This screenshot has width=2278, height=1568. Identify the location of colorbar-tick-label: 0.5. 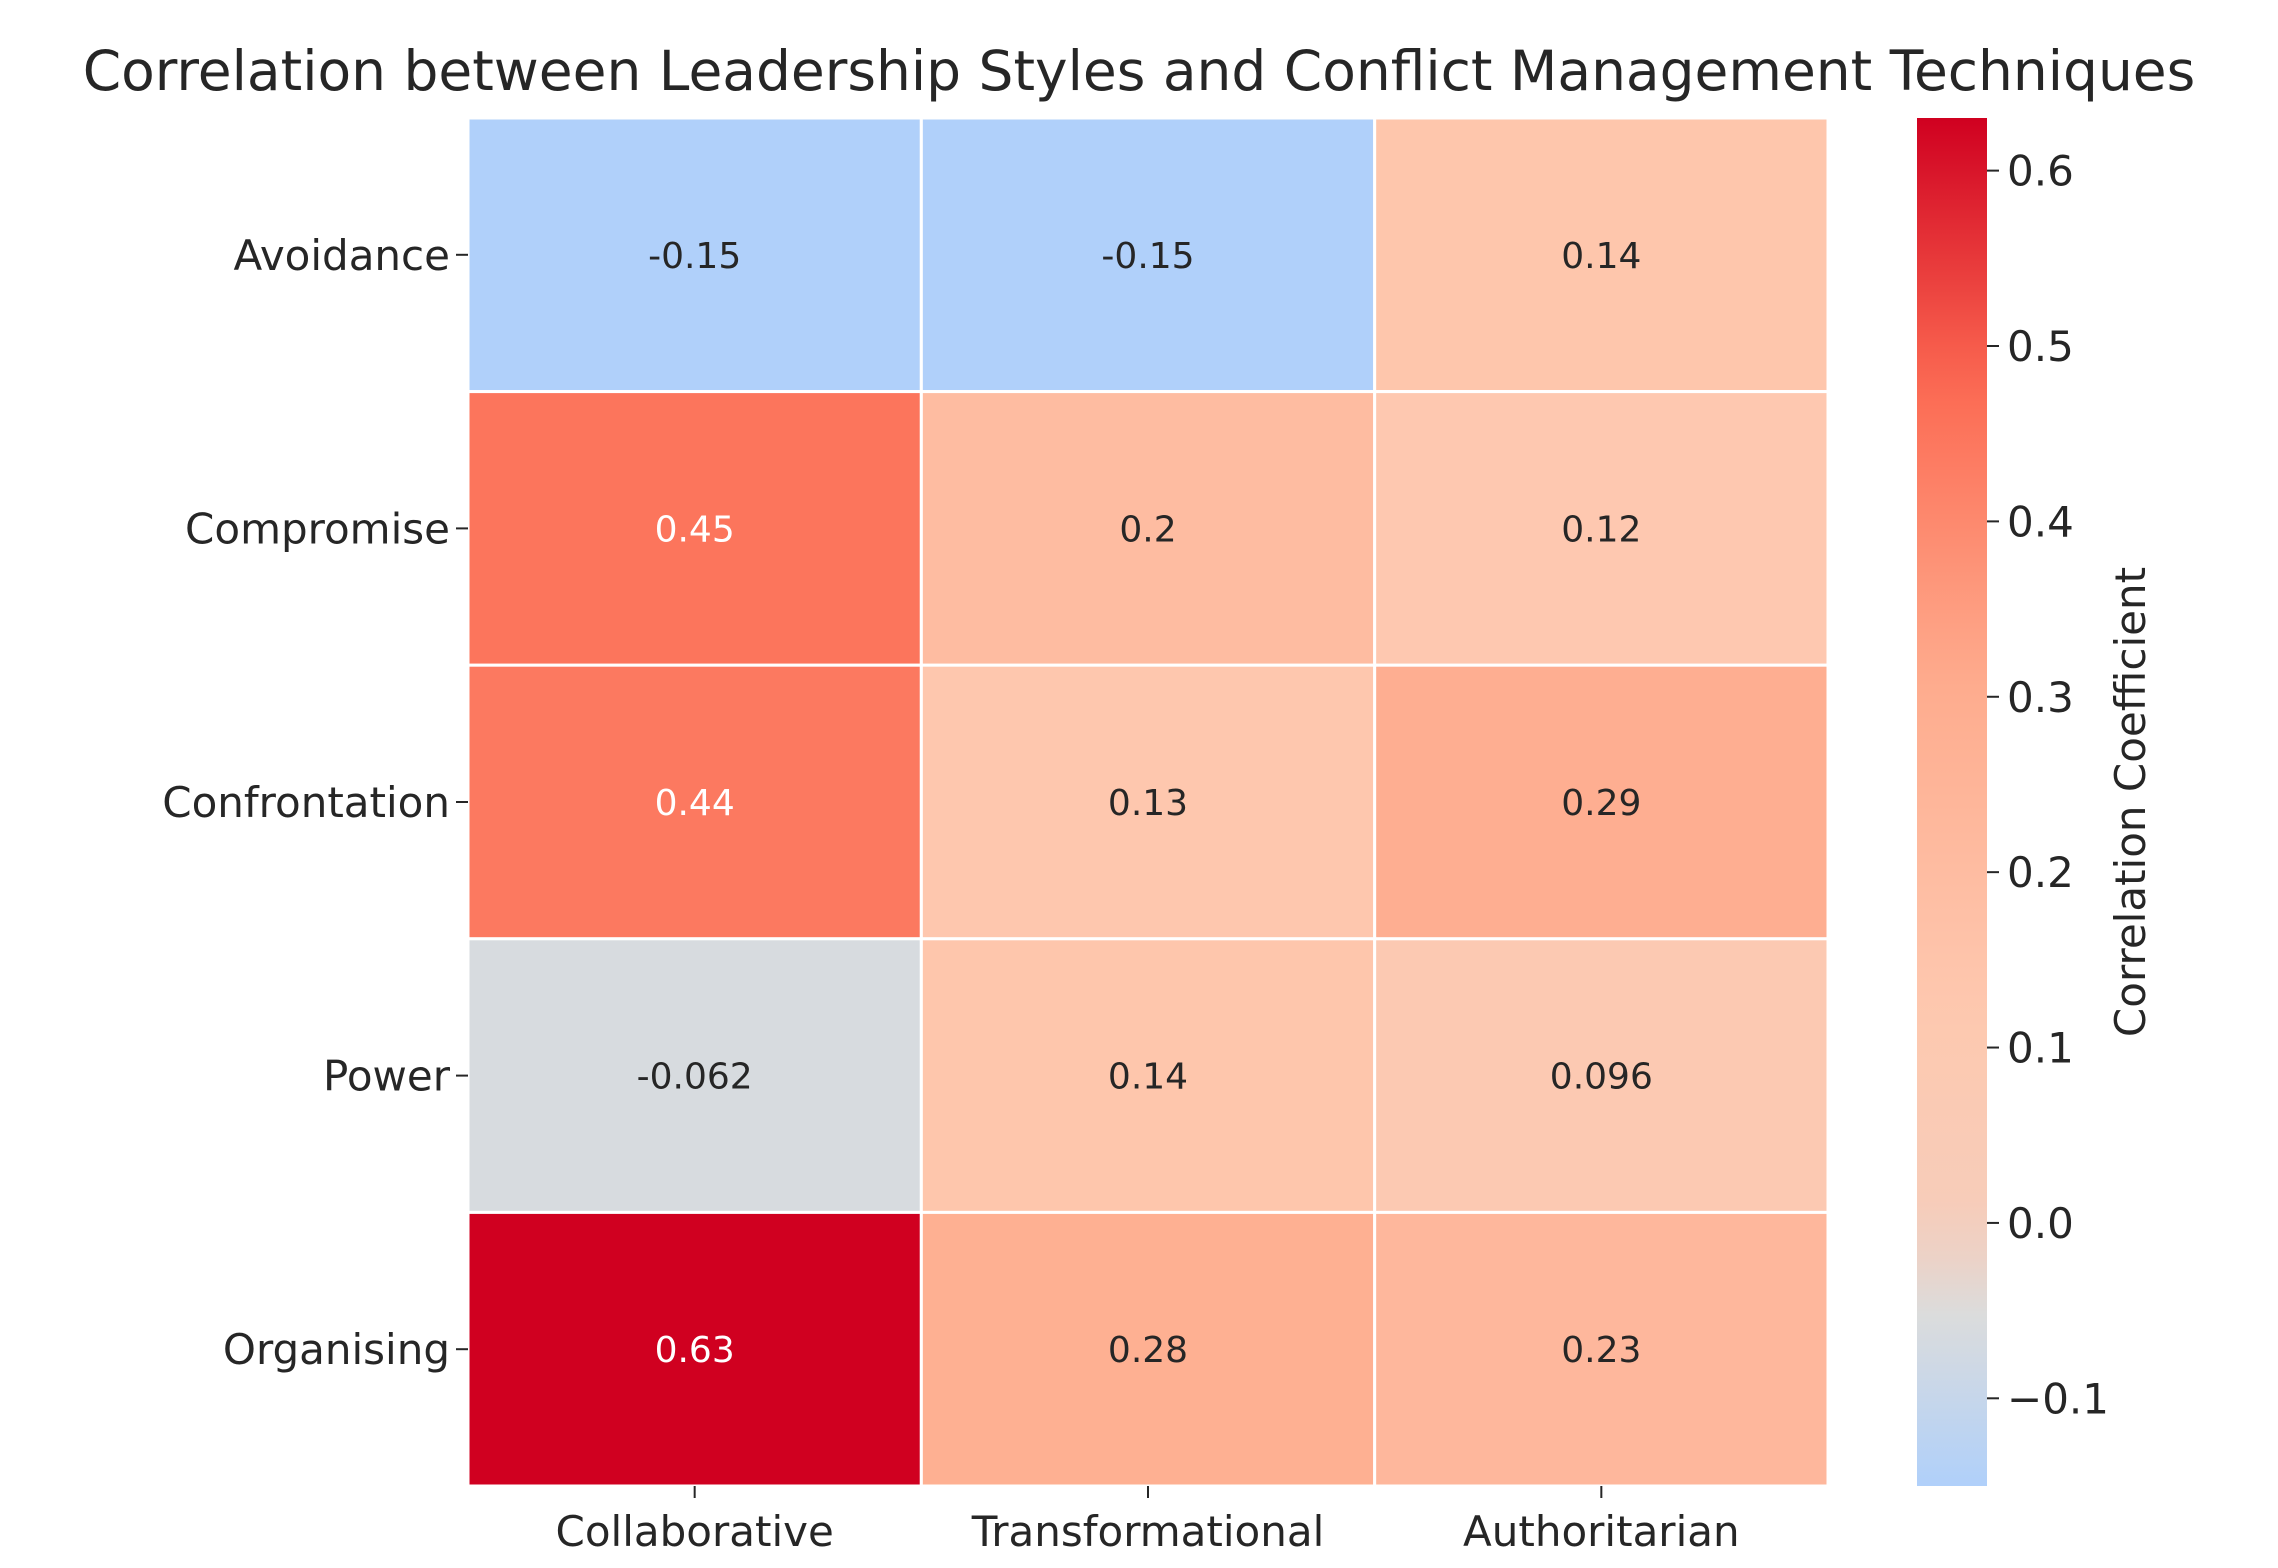
(2040, 346).